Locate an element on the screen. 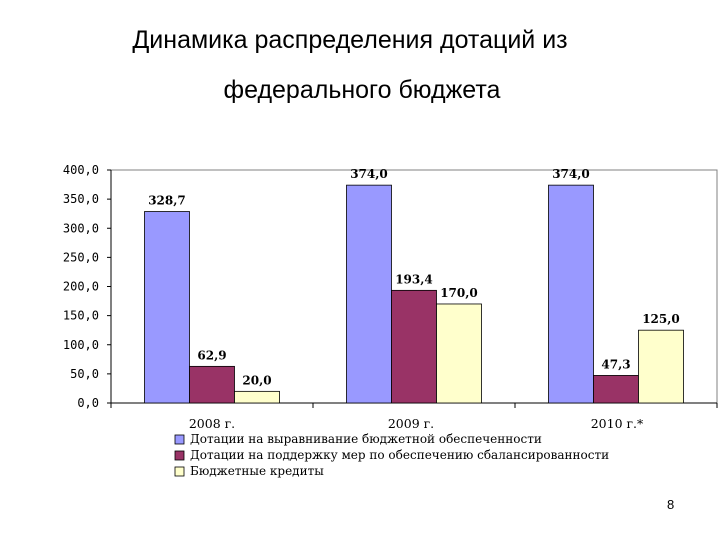  x-category-label: 2009 г. is located at coordinates (411, 423).